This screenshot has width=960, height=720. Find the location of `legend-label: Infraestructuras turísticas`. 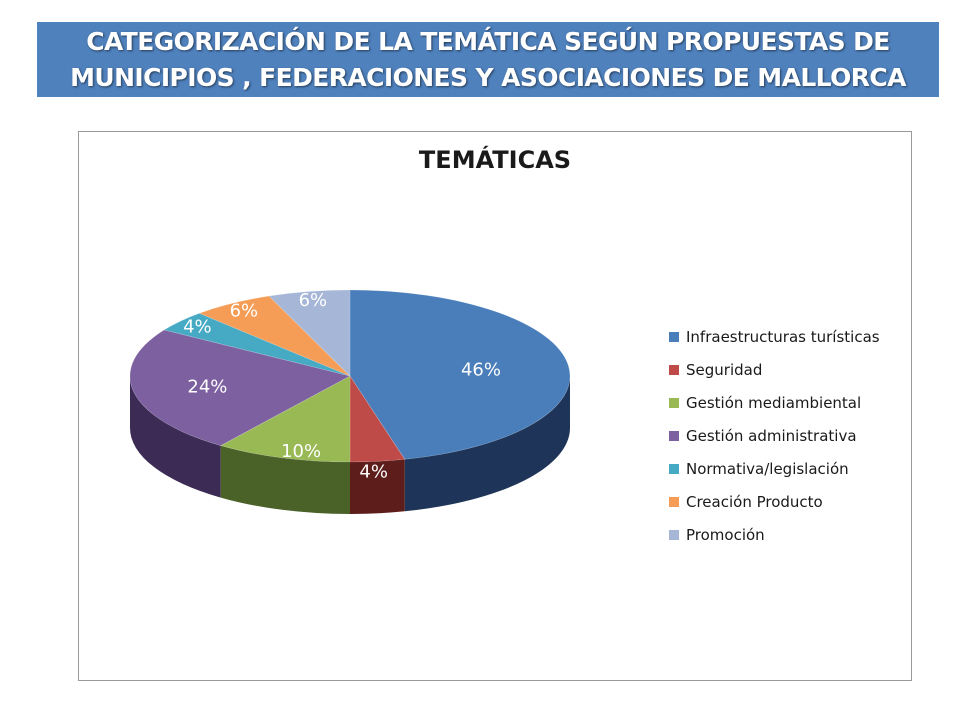

legend-label: Infraestructuras turísticas is located at coordinates (783, 336).